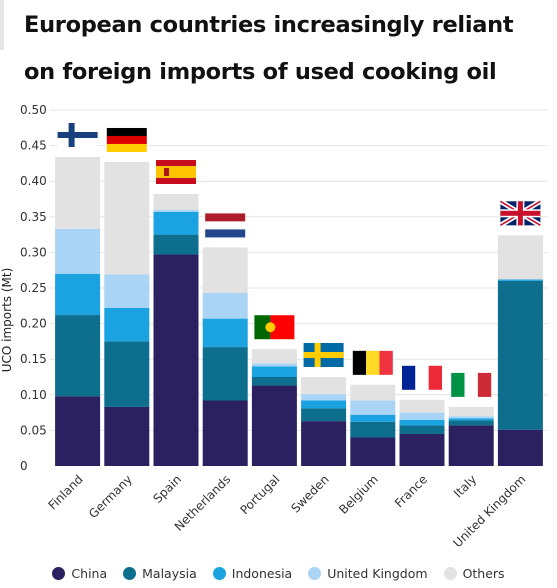  Describe the element at coordinates (483, 573) in the screenshot. I see `legend-label: Others` at that location.